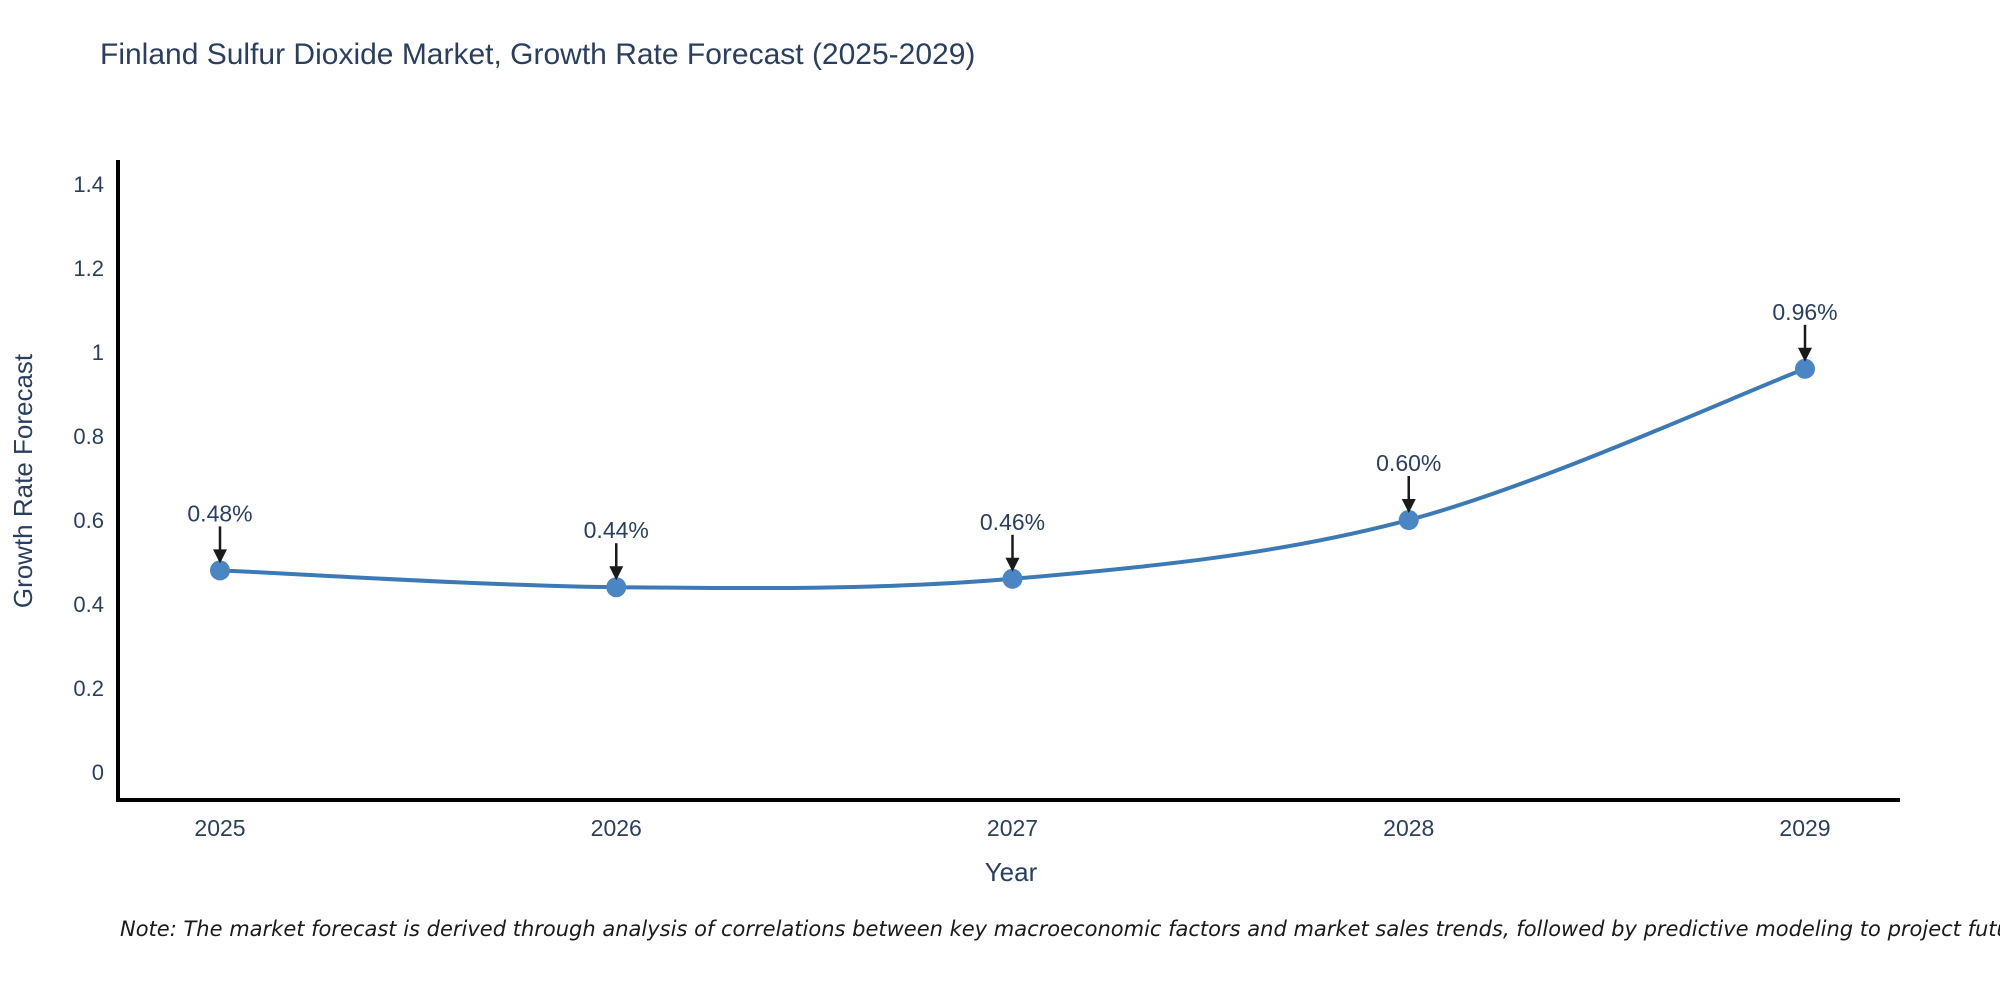  What do you see at coordinates (88, 268) in the screenshot?
I see `y-tick-label: 1.2` at bounding box center [88, 268].